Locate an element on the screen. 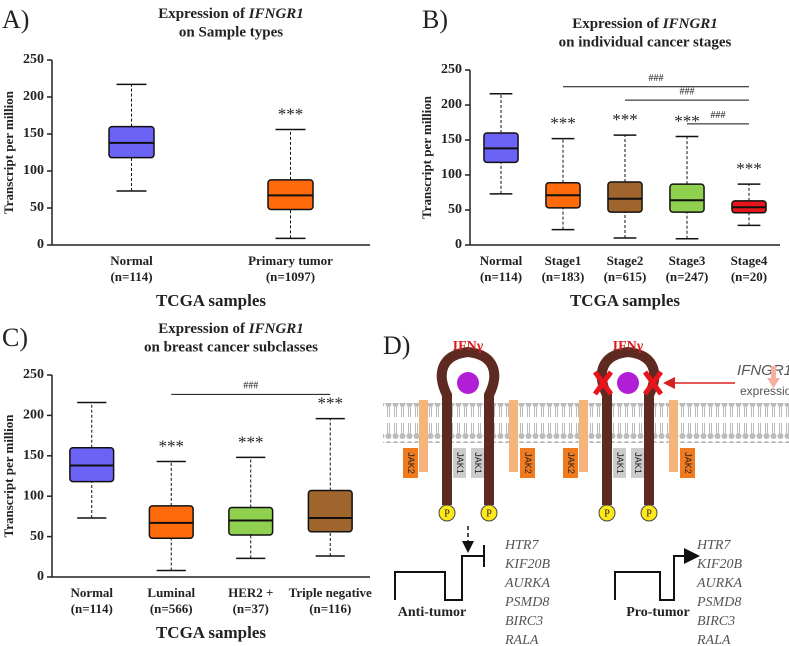  panel-label: A) is located at coordinates (15, 19).